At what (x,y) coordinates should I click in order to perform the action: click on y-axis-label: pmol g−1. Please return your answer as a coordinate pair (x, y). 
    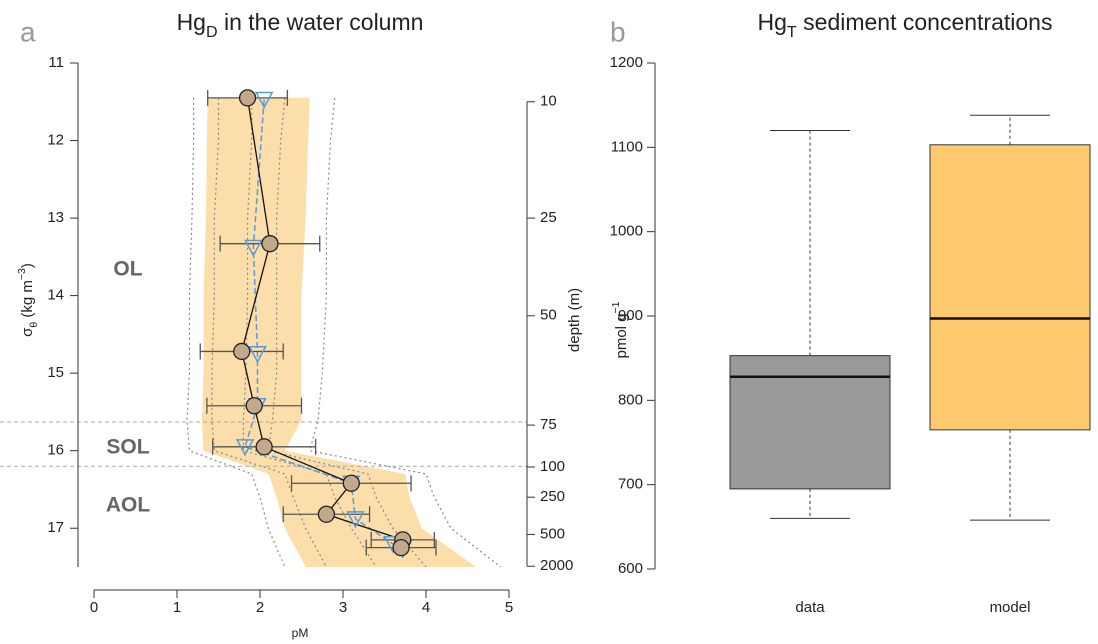
    Looking at the image, I should click on (620, 329).